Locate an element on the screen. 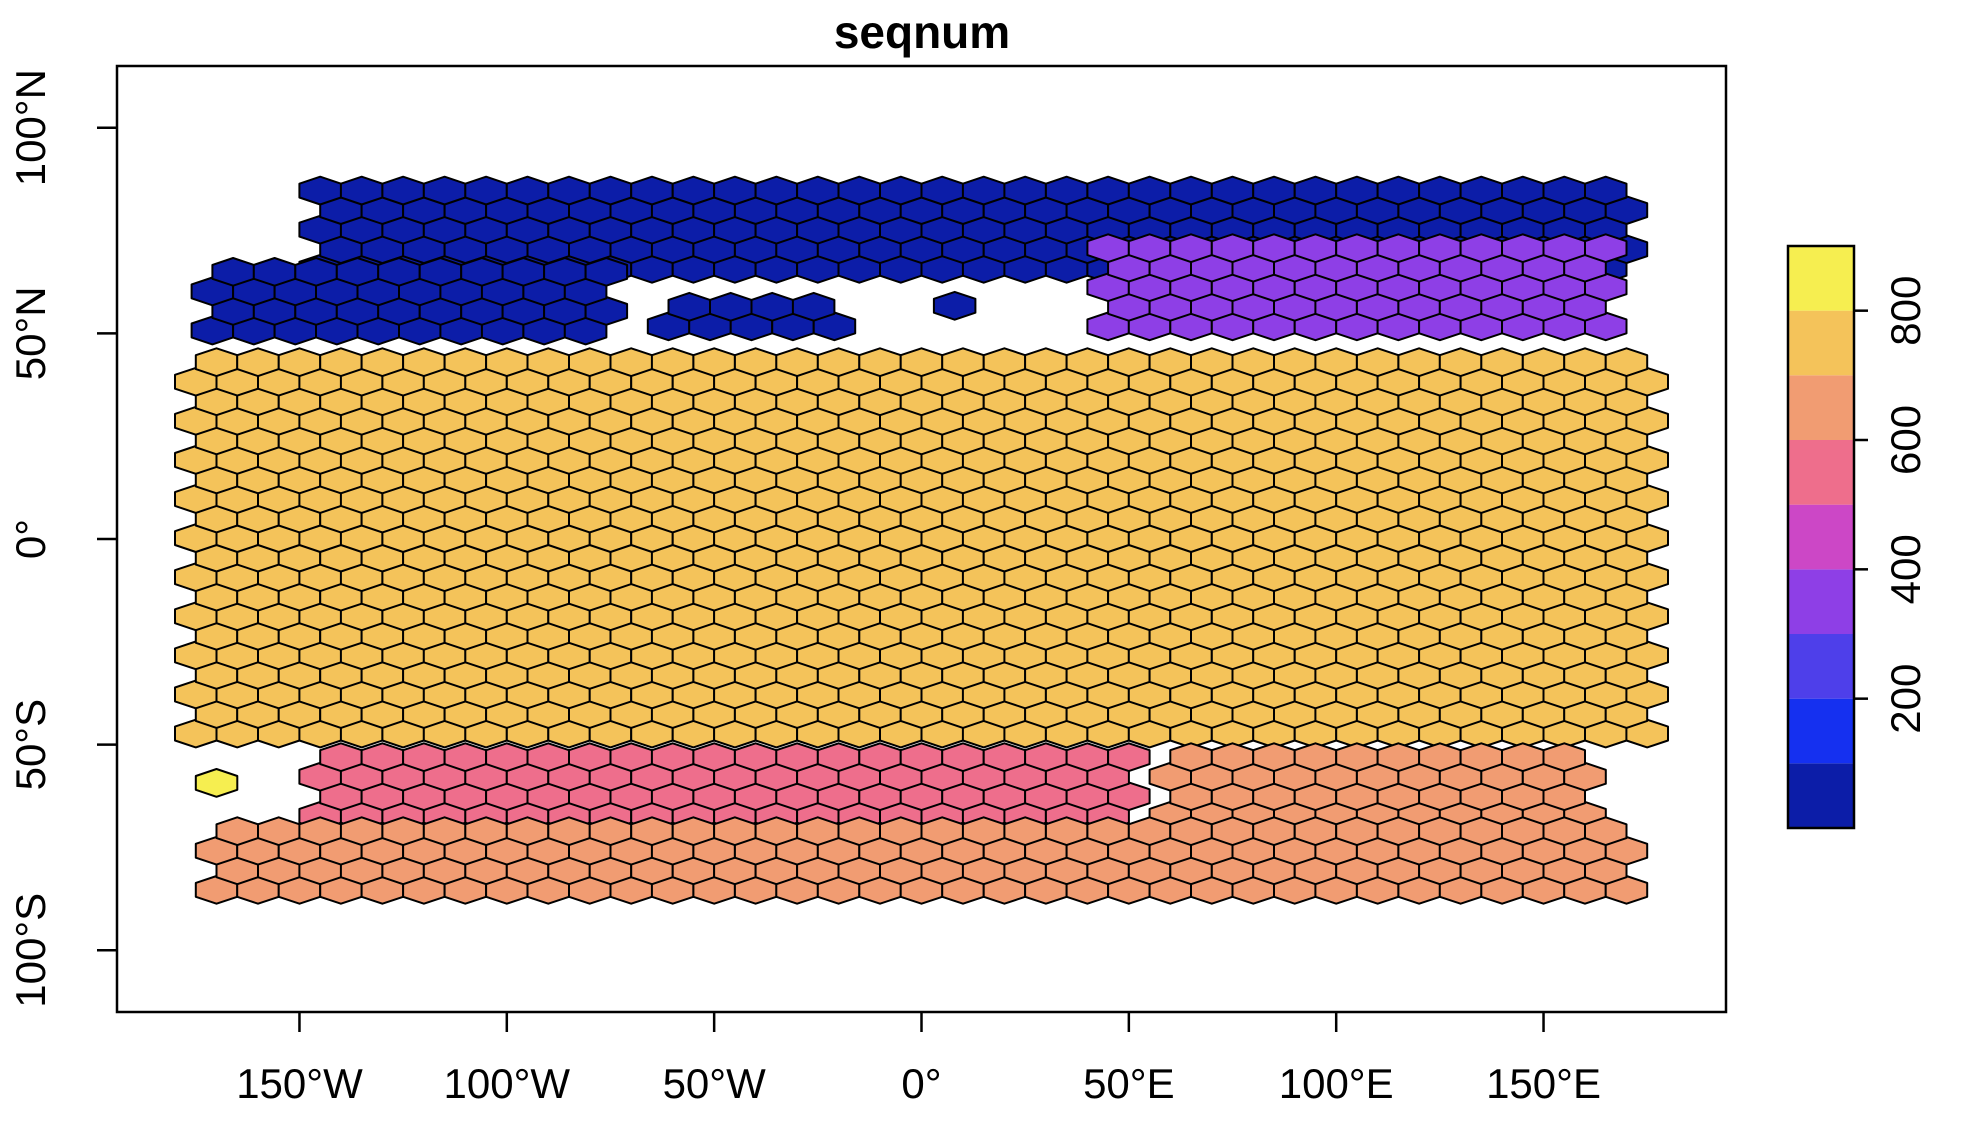 This screenshot has height=1126, width=1974. y-tick-label: 50°S is located at coordinates (30, 745).